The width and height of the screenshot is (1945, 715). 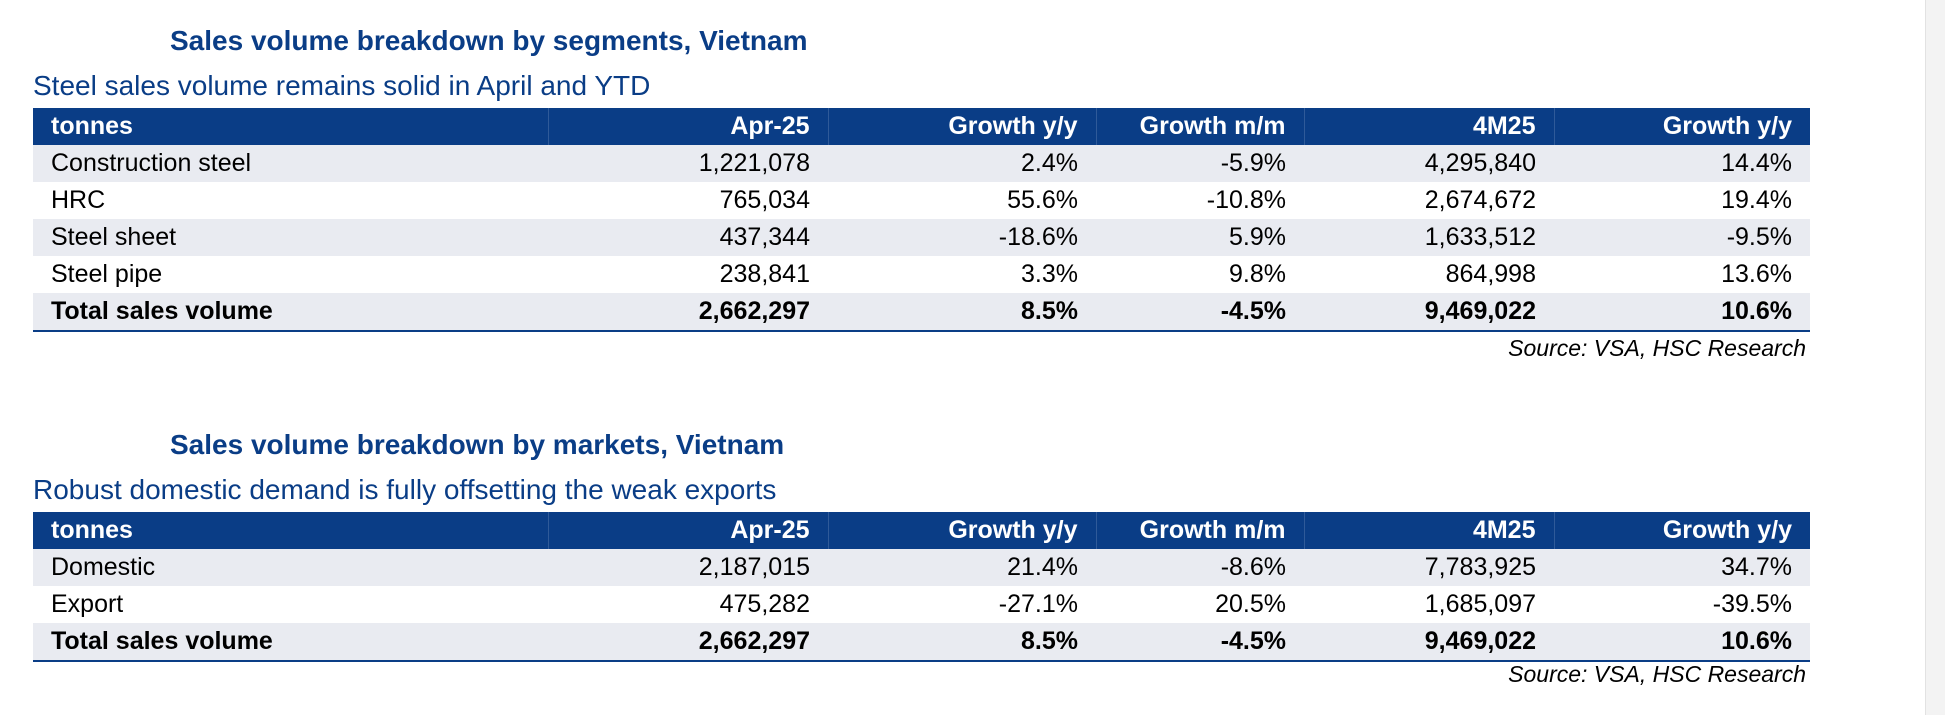 What do you see at coordinates (1200, 163) in the screenshot?
I see `table-cell: -5.9%` at bounding box center [1200, 163].